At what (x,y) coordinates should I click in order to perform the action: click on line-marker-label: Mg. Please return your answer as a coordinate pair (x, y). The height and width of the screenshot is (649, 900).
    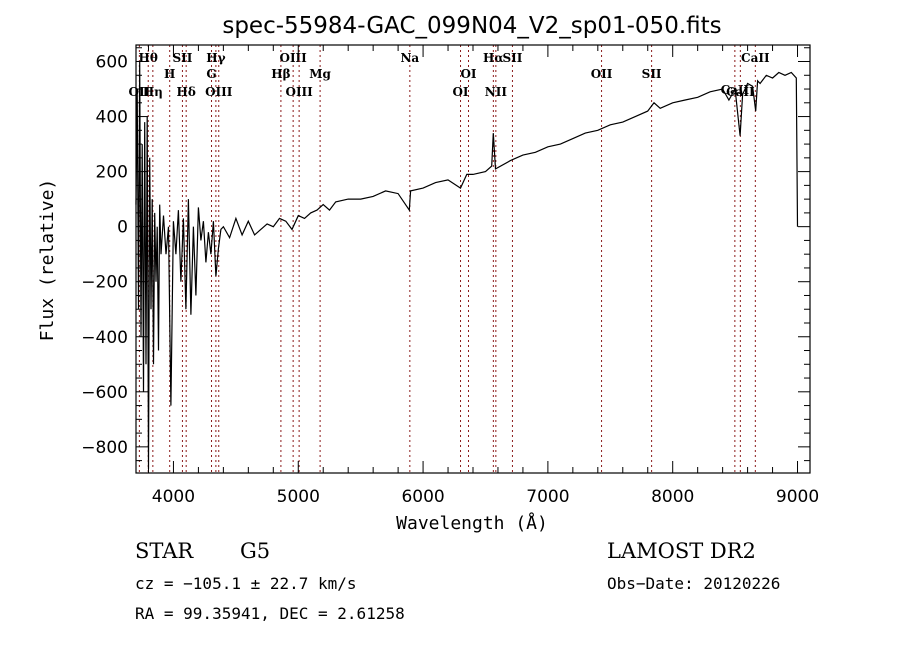
    Looking at the image, I should click on (320, 74).